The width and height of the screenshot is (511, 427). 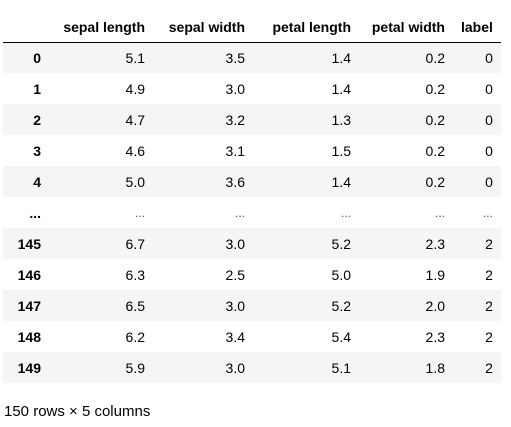 What do you see at coordinates (101, 27) in the screenshot?
I see `column-header-sepal-length: sepal length` at bounding box center [101, 27].